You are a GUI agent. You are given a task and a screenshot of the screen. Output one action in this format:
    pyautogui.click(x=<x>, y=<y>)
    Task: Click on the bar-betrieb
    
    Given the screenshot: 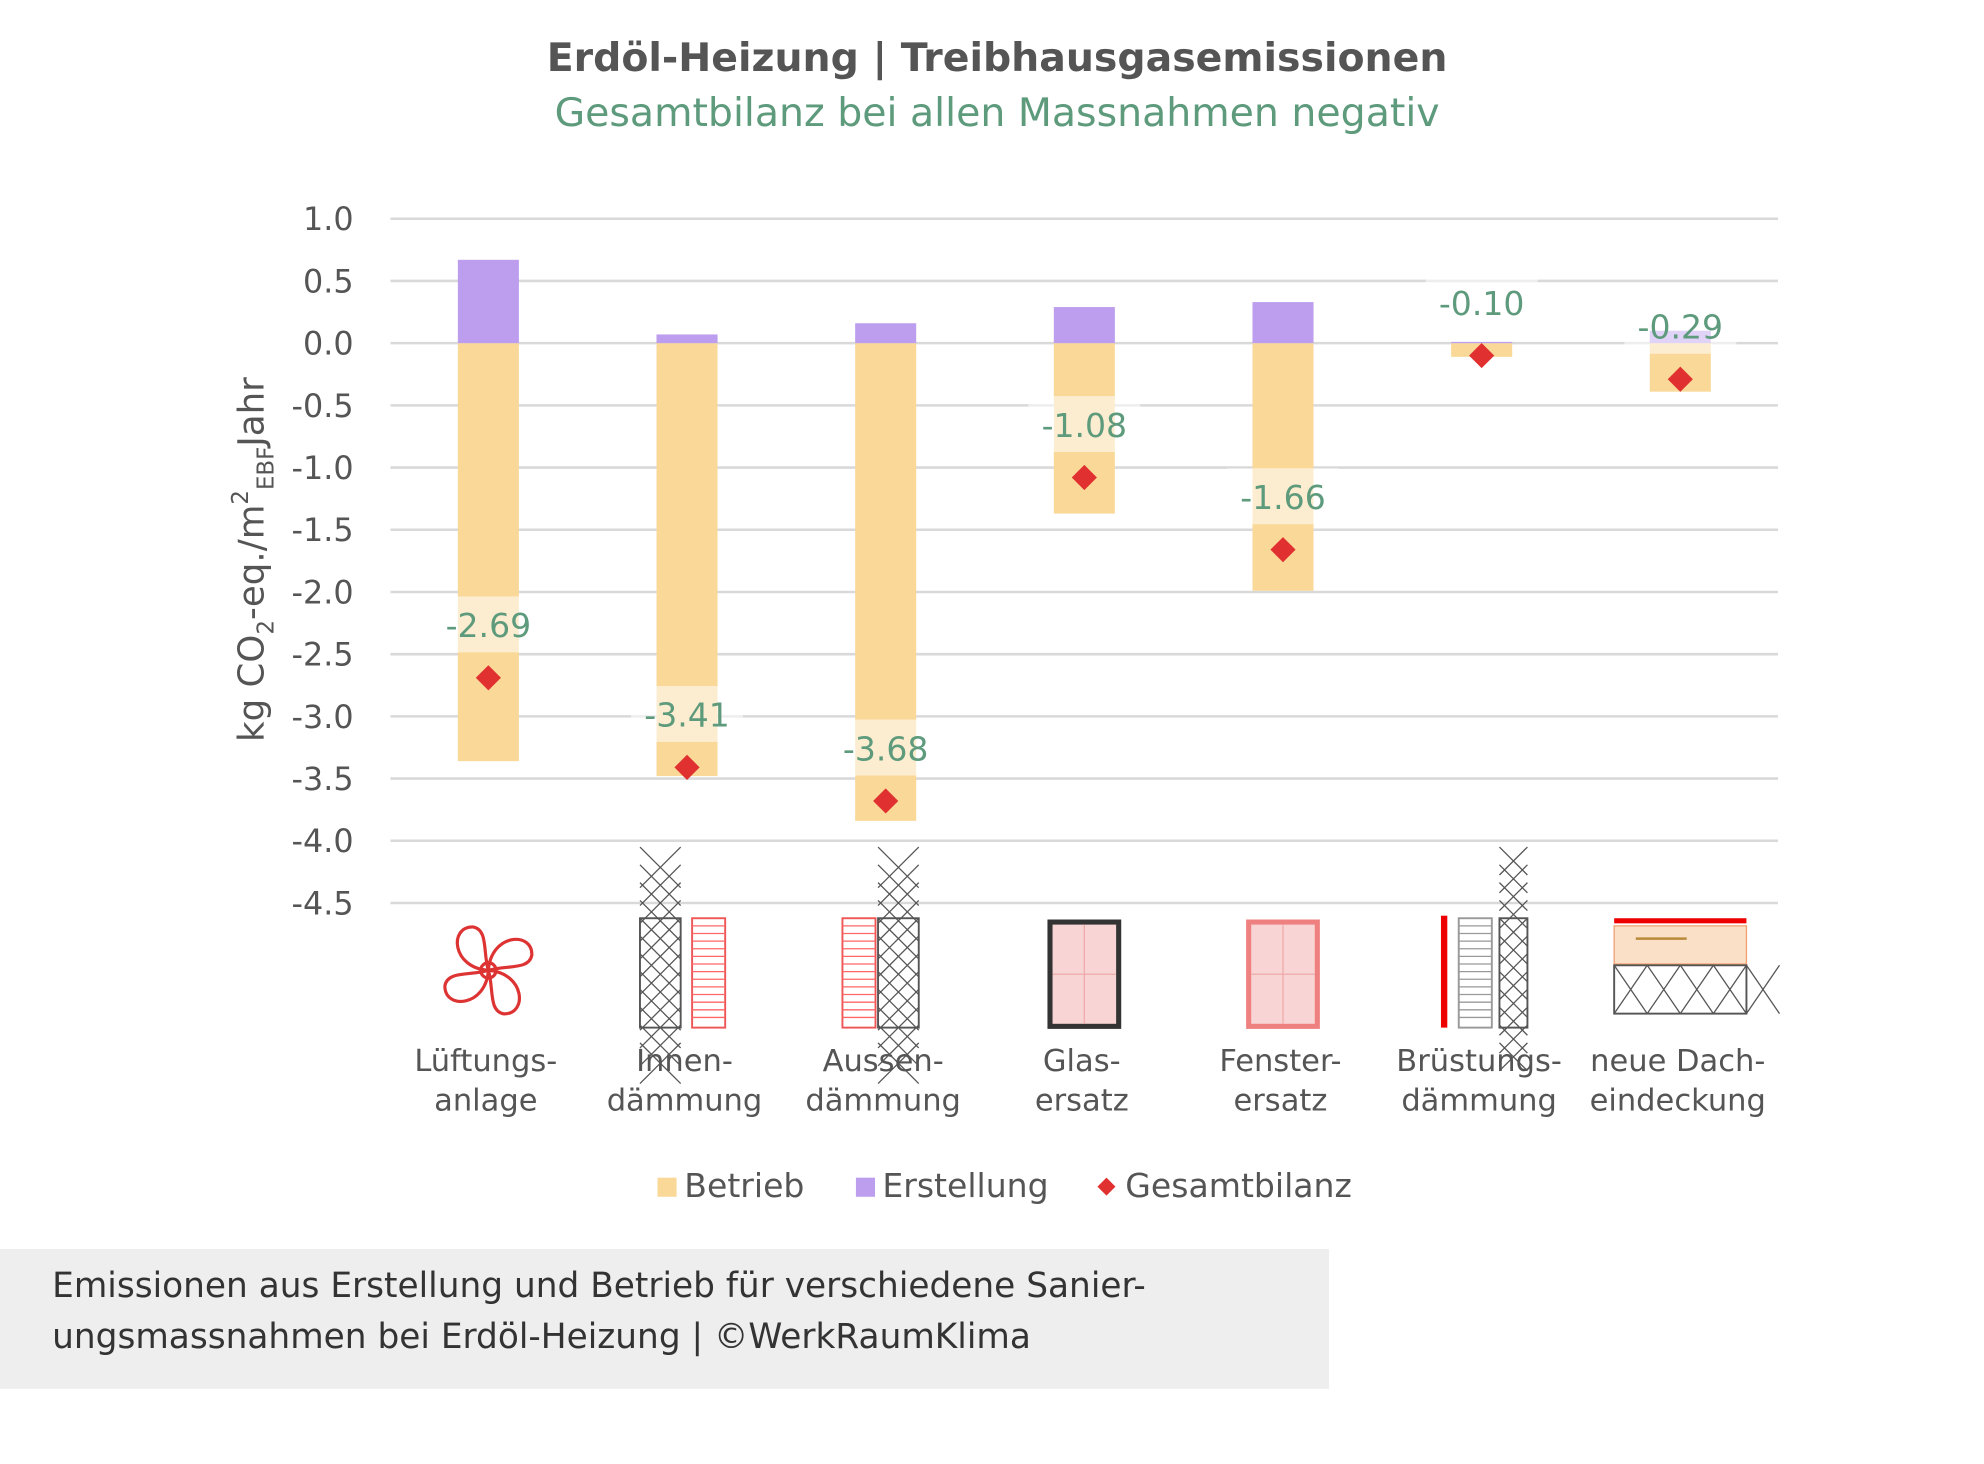 What is the action you would take?
    pyautogui.click(x=488, y=552)
    